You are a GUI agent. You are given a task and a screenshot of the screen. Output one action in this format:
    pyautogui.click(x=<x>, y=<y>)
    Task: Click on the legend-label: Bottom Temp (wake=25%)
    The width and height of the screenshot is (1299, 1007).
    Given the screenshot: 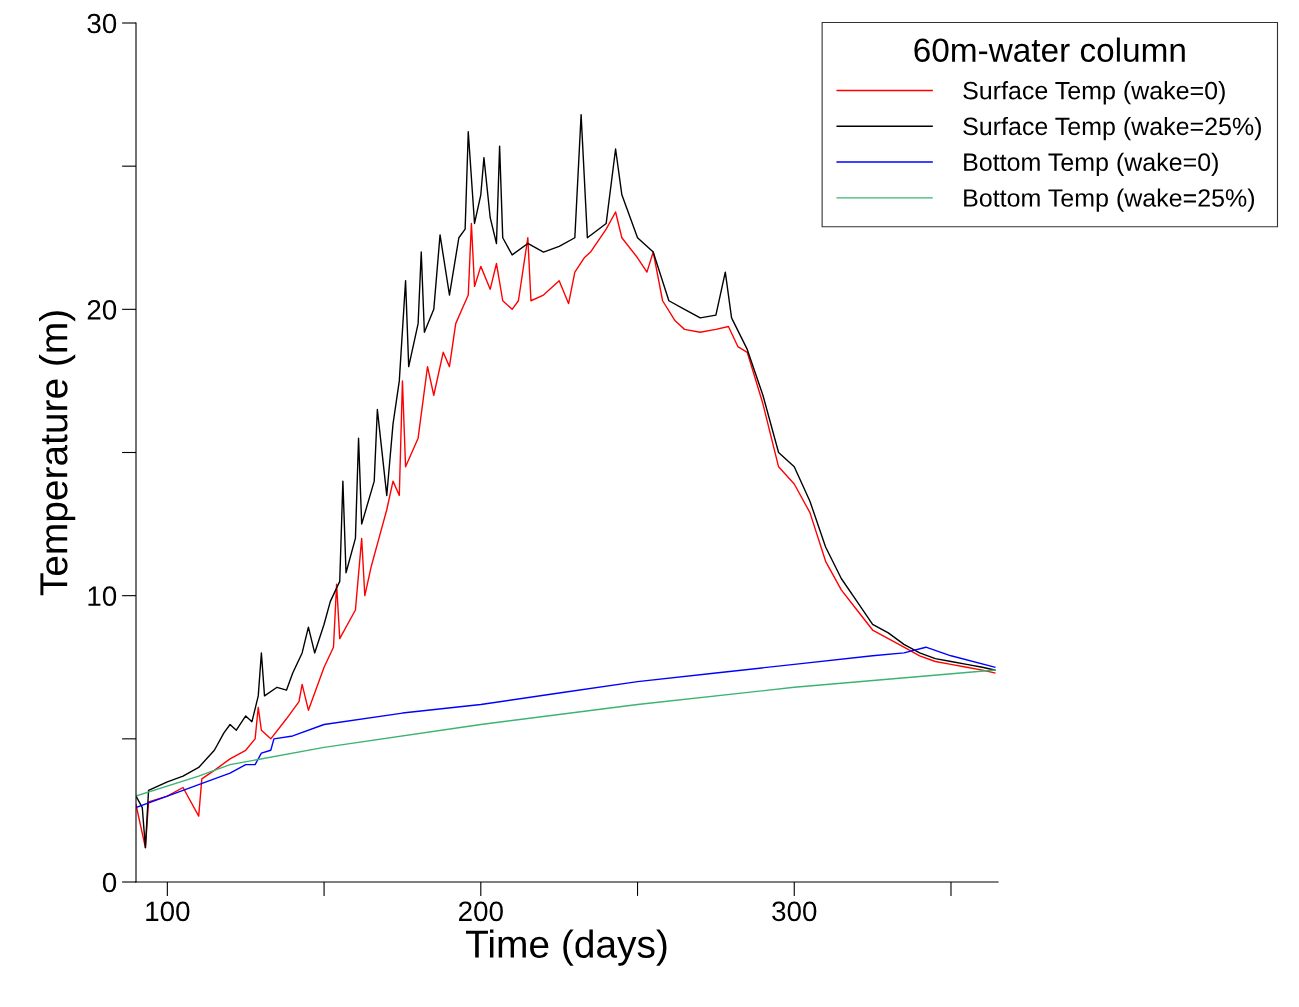 What is the action you would take?
    pyautogui.click(x=1109, y=200)
    